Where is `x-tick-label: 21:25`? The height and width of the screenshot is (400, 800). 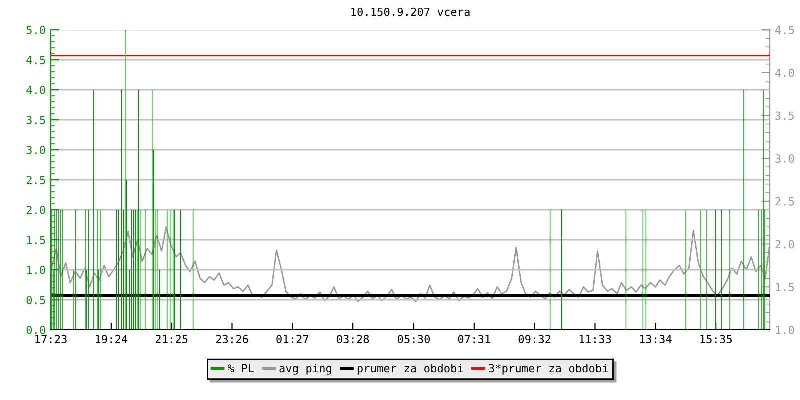
x-tick-label: 21:25 is located at coordinates (172, 339).